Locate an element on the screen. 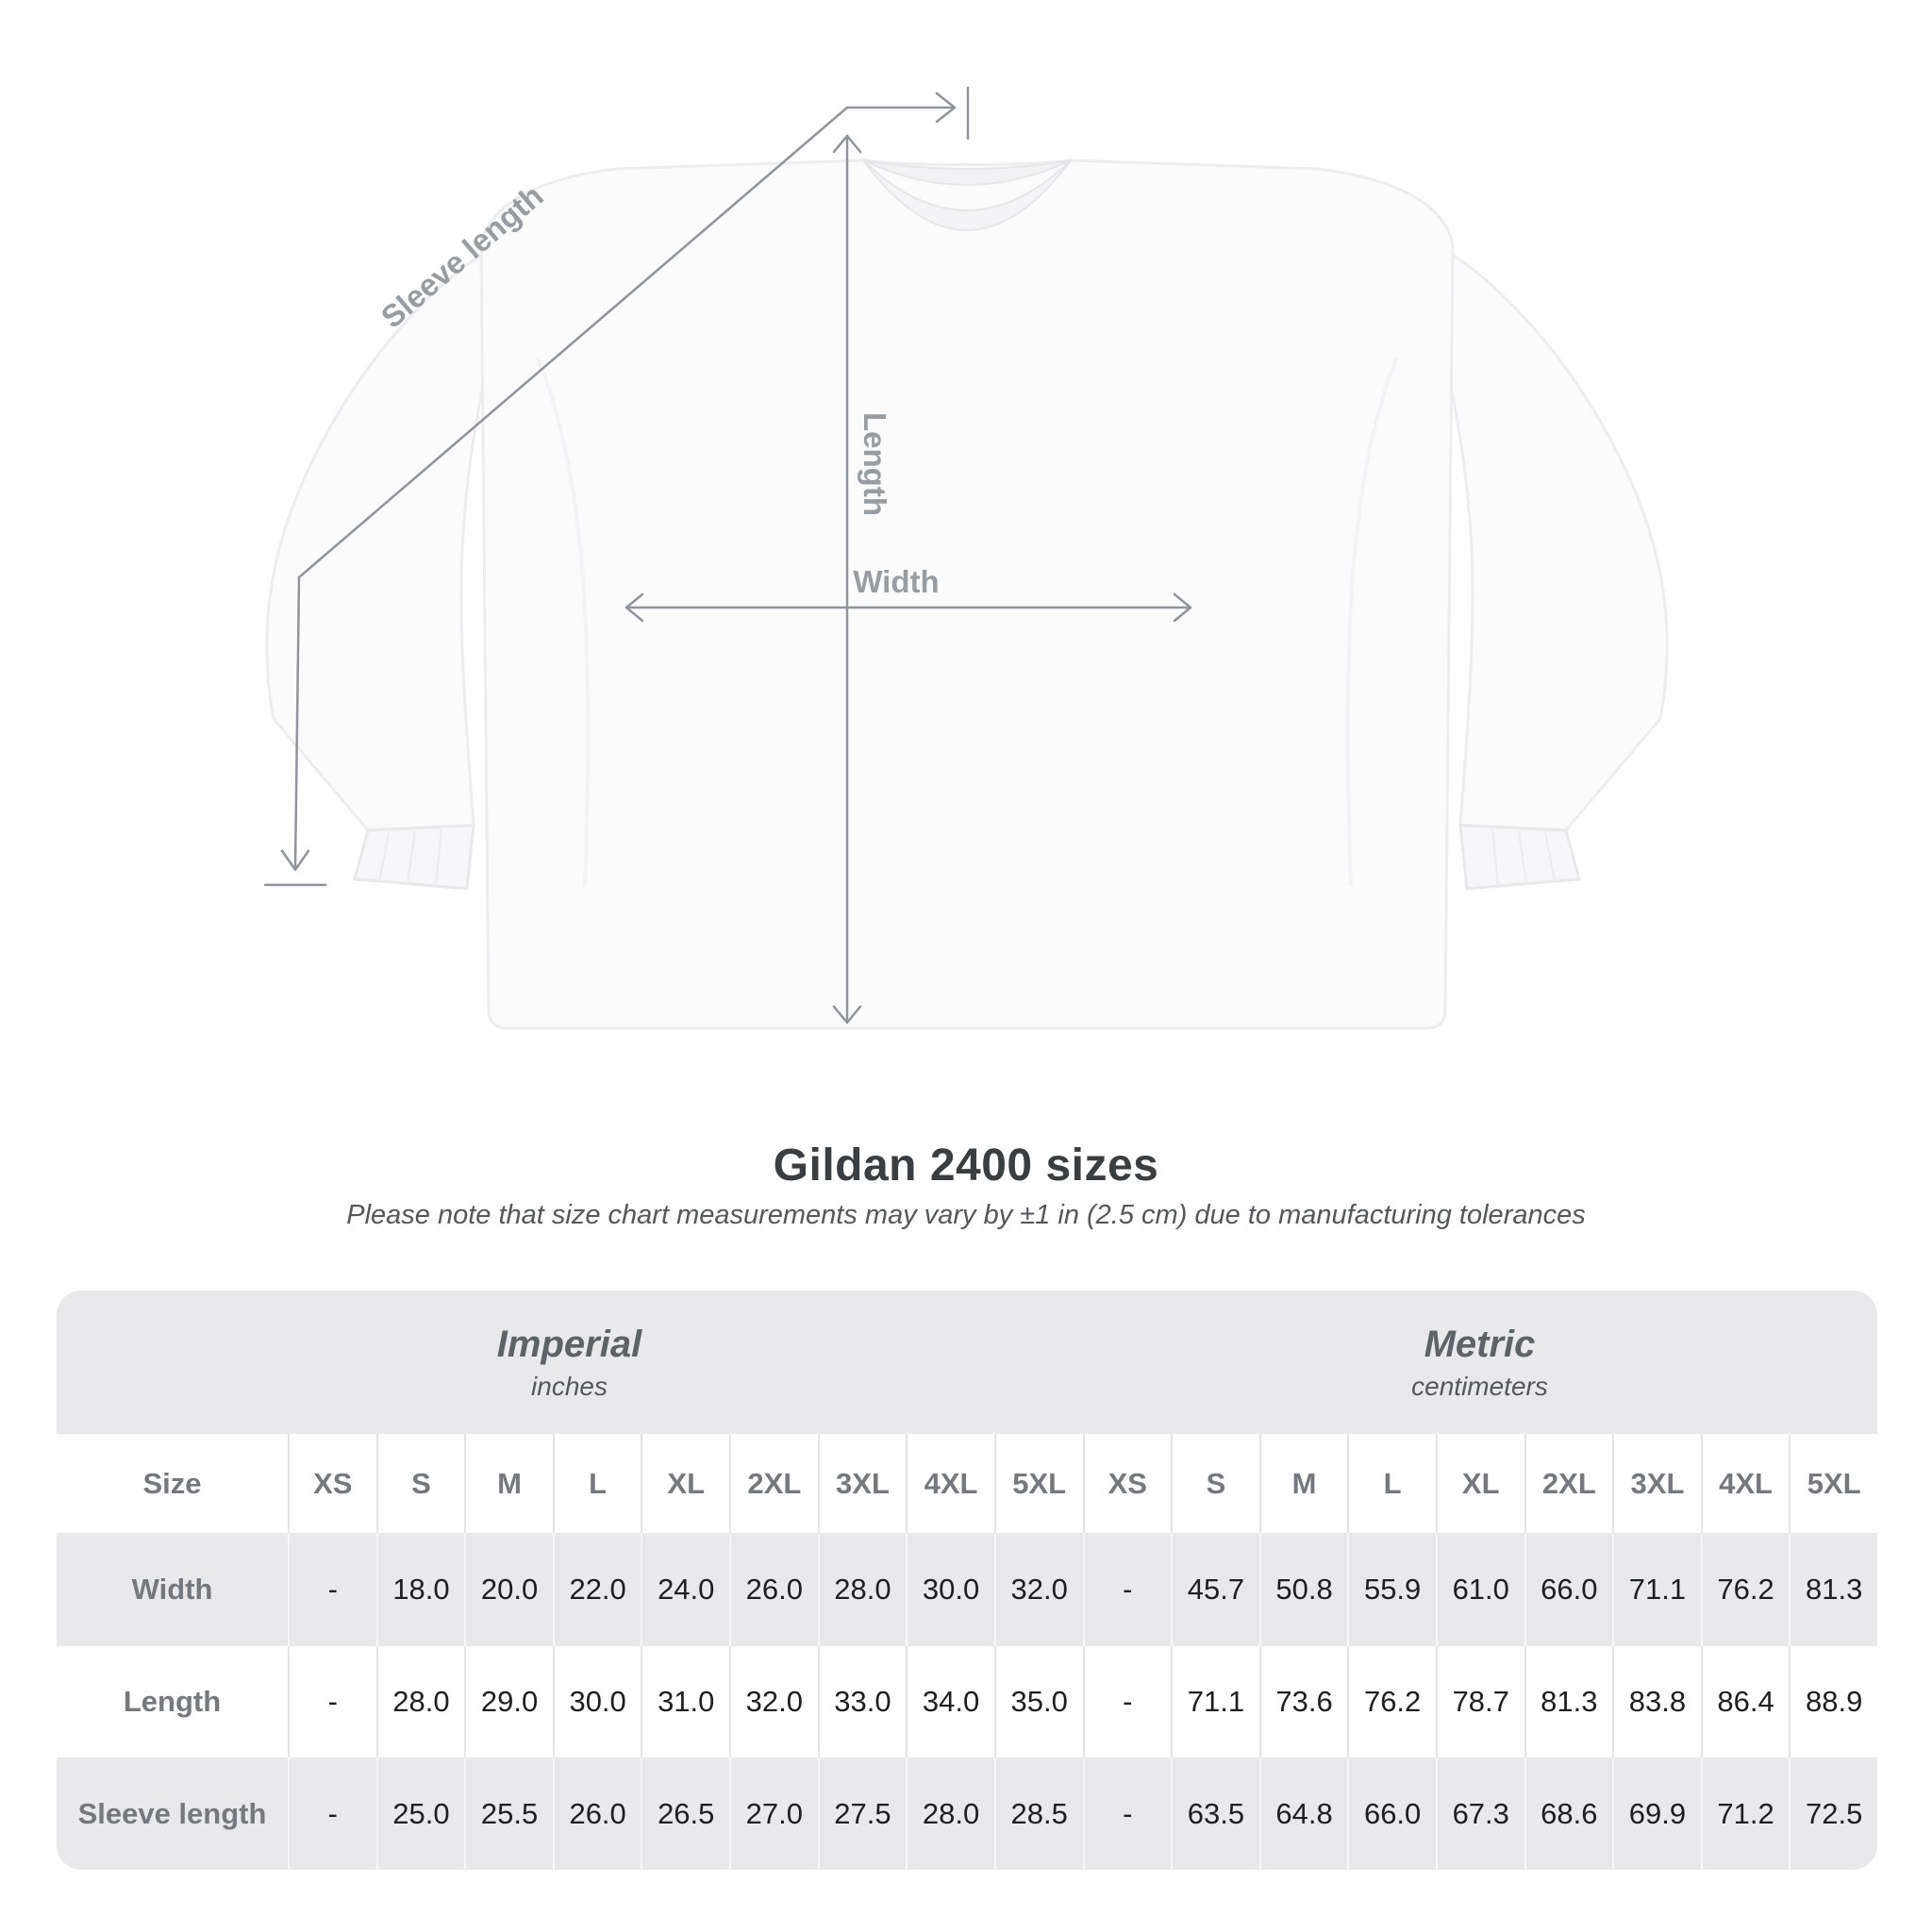 This screenshot has height=1932, width=1932. row-label: Length is located at coordinates (172, 1701).